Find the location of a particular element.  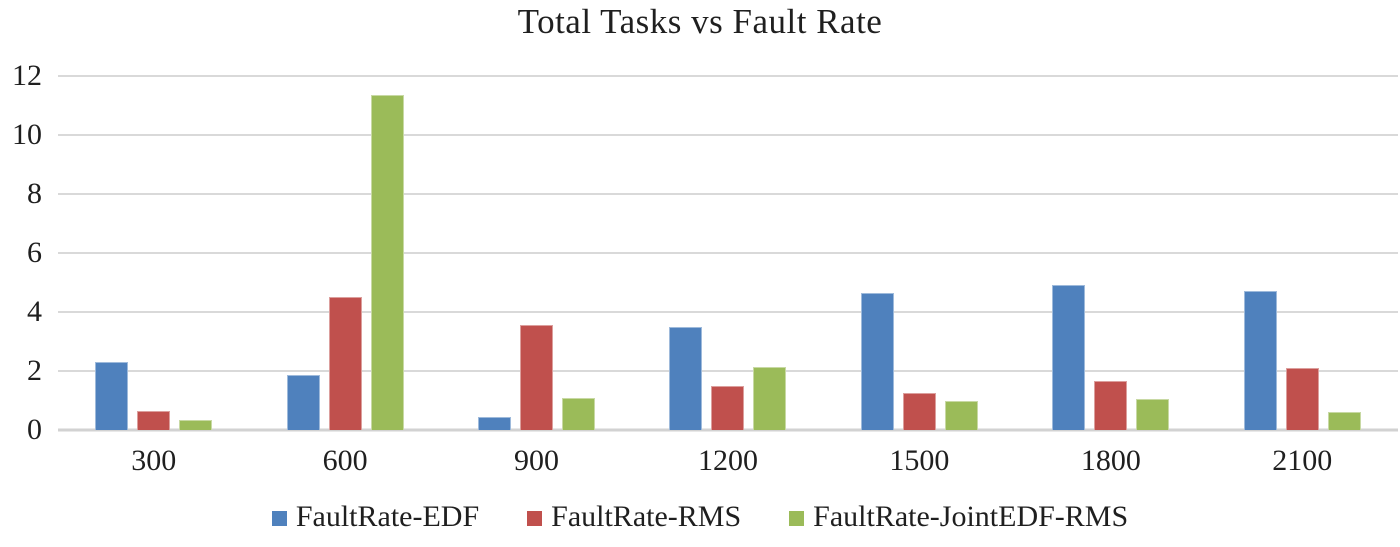

y-axis: 0 2 4 6 8 10 12 is located at coordinates (23, 253).